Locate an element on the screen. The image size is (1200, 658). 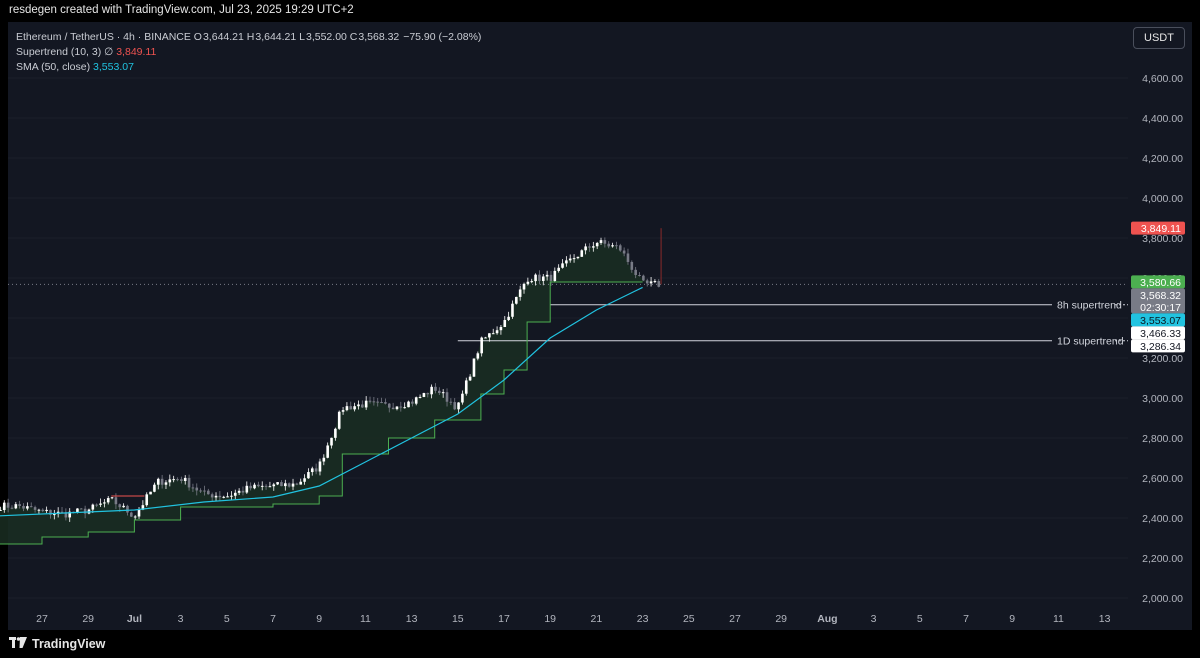
x-tick-label: 15 is located at coordinates (458, 619).